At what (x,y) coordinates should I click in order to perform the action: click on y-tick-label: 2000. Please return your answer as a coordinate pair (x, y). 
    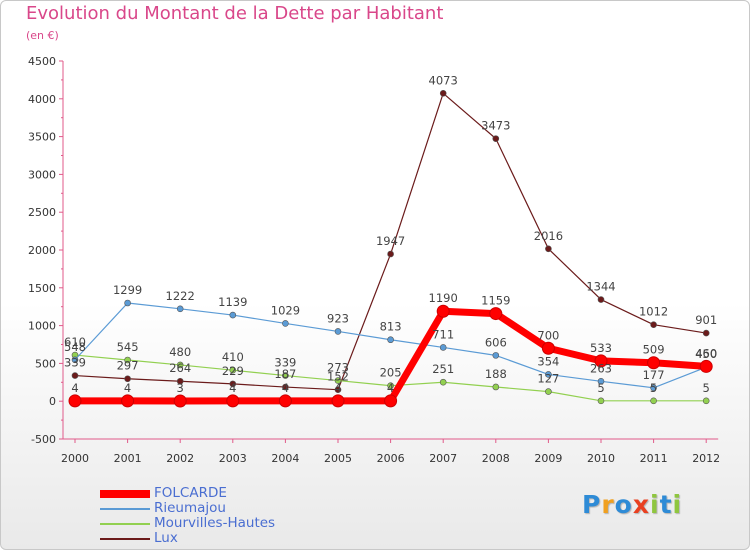
    Looking at the image, I should click on (42, 250).